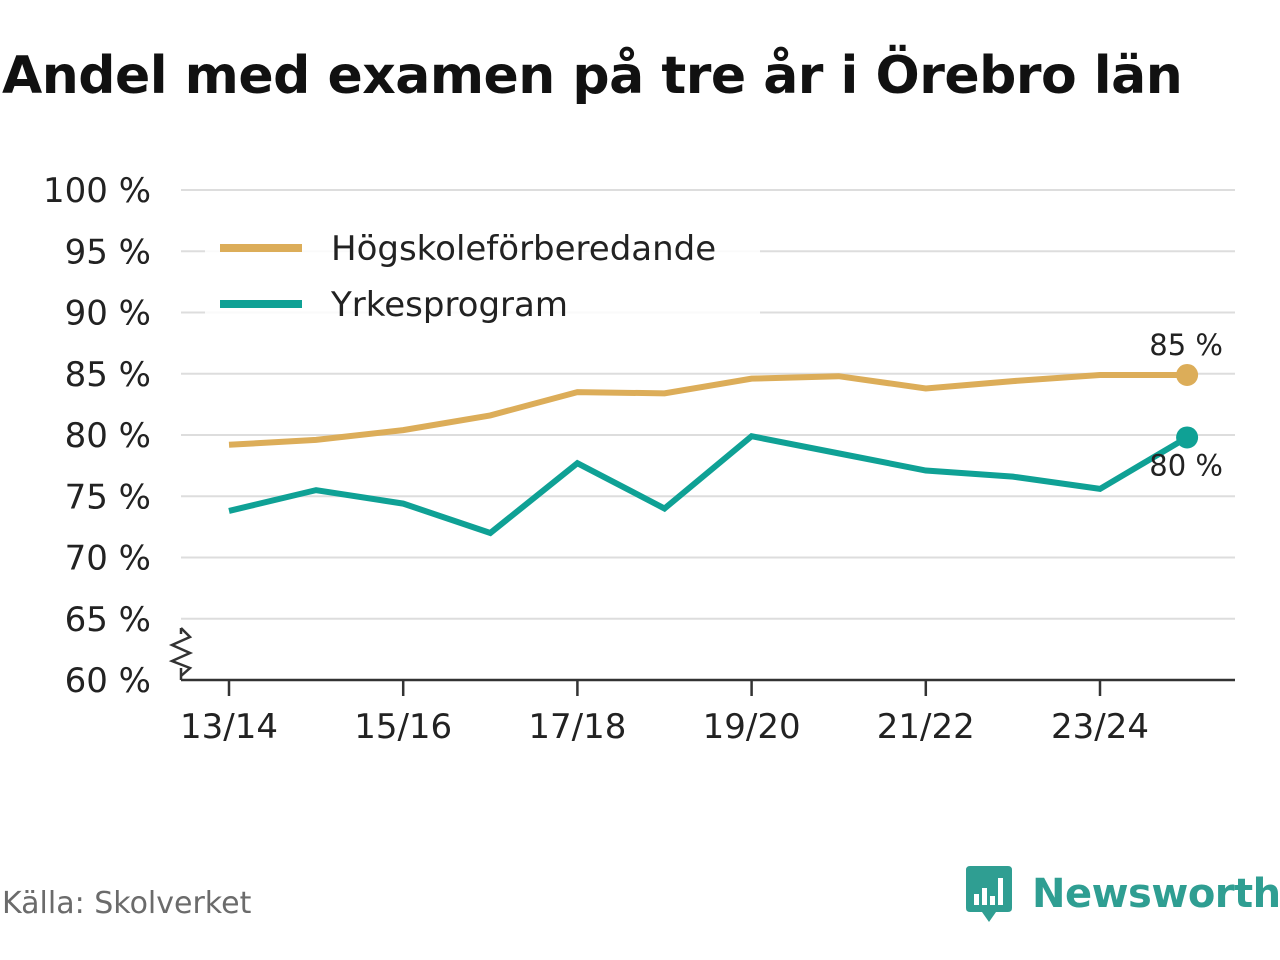 Image resolution: width=1280 pixels, height=960 pixels. What do you see at coordinates (701, 687) in the screenshot?
I see `x-axis: 13/14 15/16 17/18 19/20 21/22 23/24` at bounding box center [701, 687].